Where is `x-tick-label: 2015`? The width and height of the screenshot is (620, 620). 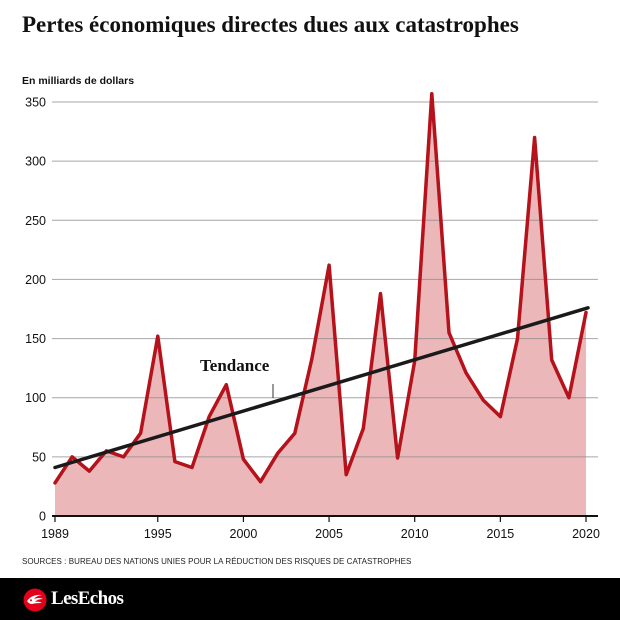
x-tick-label: 2015 is located at coordinates (500, 534).